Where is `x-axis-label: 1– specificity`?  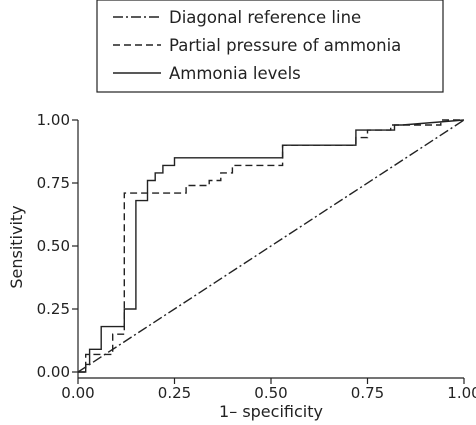 x-axis-label: 1– specificity is located at coordinates (271, 411).